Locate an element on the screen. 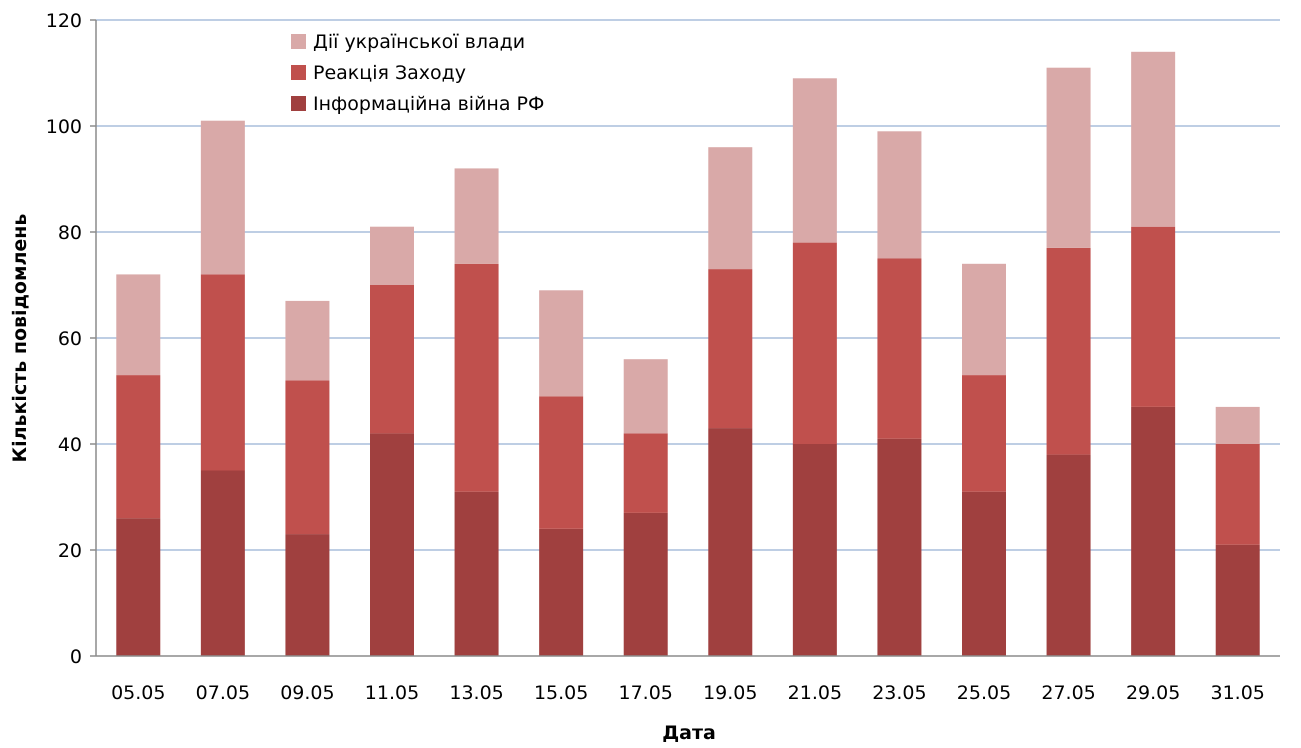 This screenshot has height=748, width=1301. legend-label: Дії української влади is located at coordinates (419, 42).